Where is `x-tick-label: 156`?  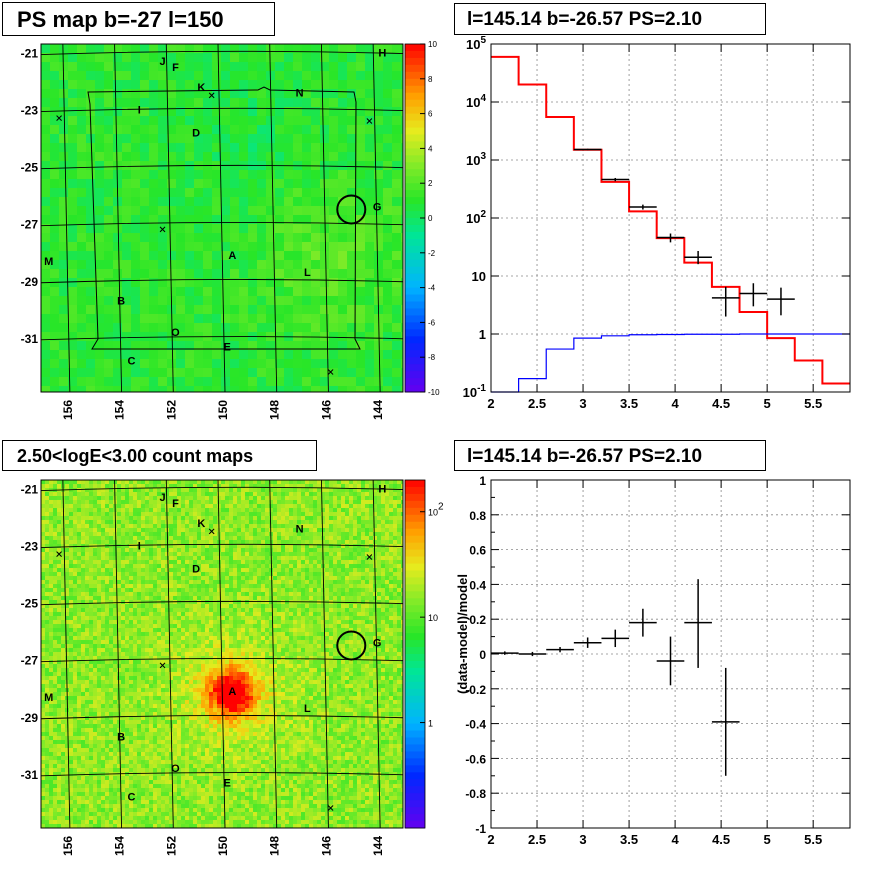 x-tick-label: 156 is located at coordinates (68, 410).